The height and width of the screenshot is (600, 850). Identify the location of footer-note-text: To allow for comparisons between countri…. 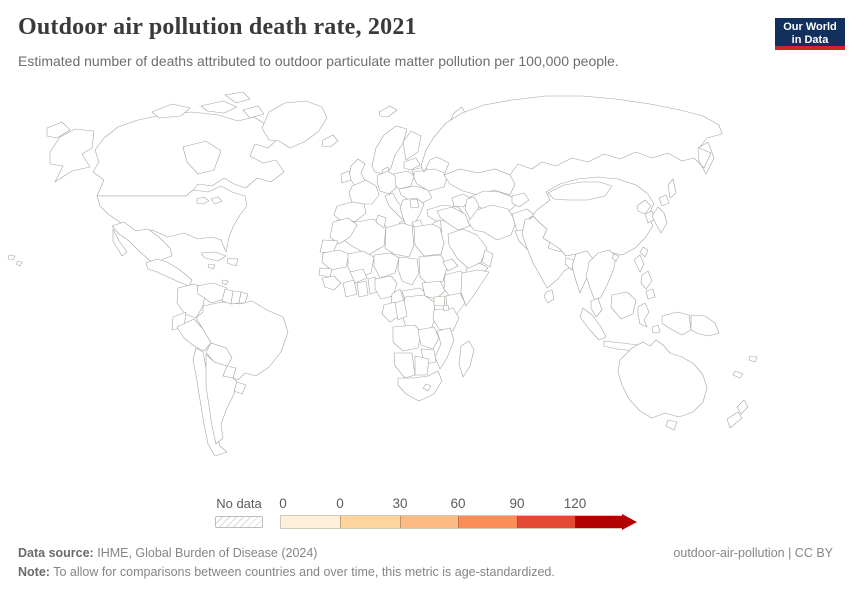
(304, 572).